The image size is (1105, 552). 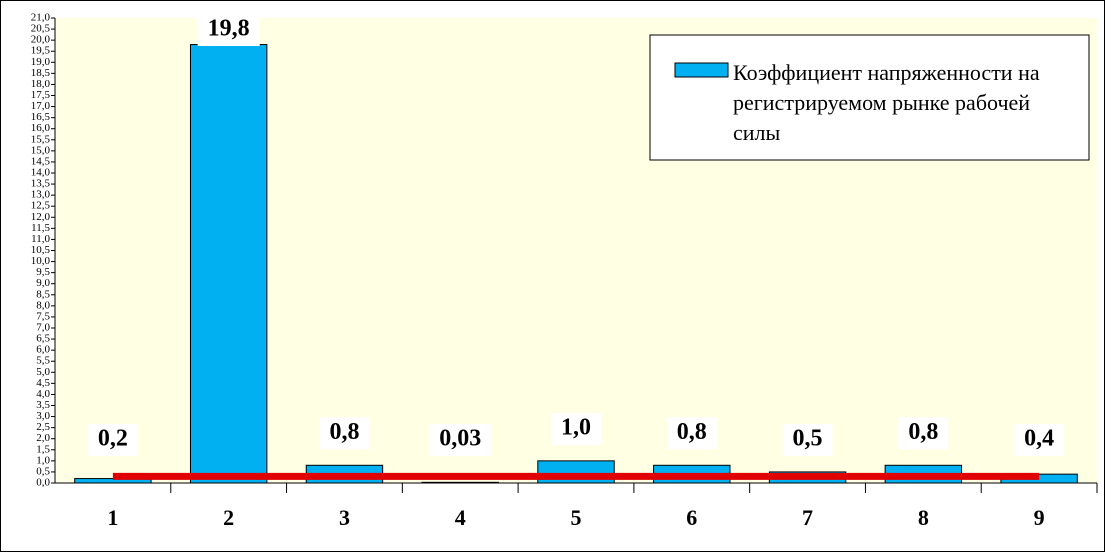 I want to click on y-tick-label: 8,0, so click(x=43, y=305).